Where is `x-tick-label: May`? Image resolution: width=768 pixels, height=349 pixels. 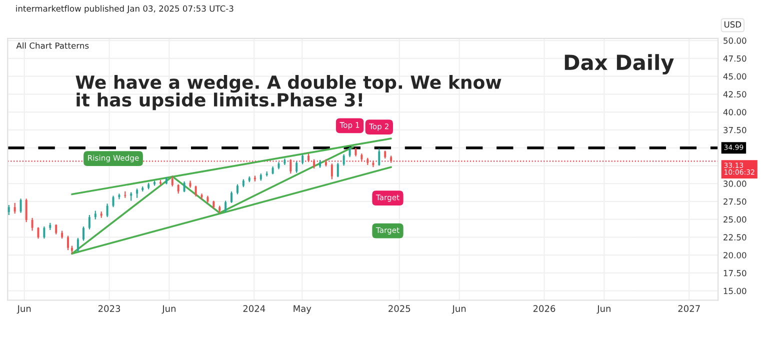 x-tick-label: May is located at coordinates (303, 309).